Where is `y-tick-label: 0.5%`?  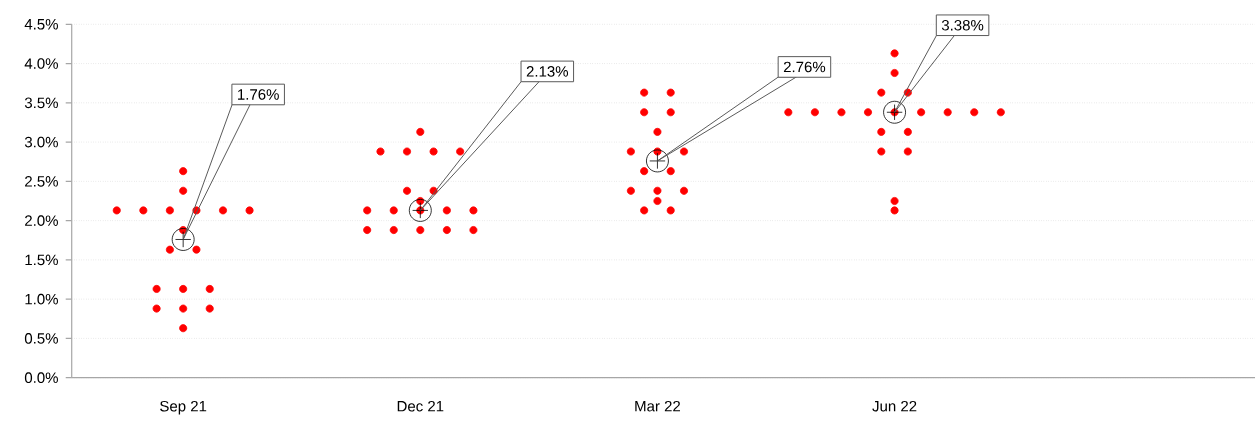 y-tick-label: 0.5% is located at coordinates (41, 338).